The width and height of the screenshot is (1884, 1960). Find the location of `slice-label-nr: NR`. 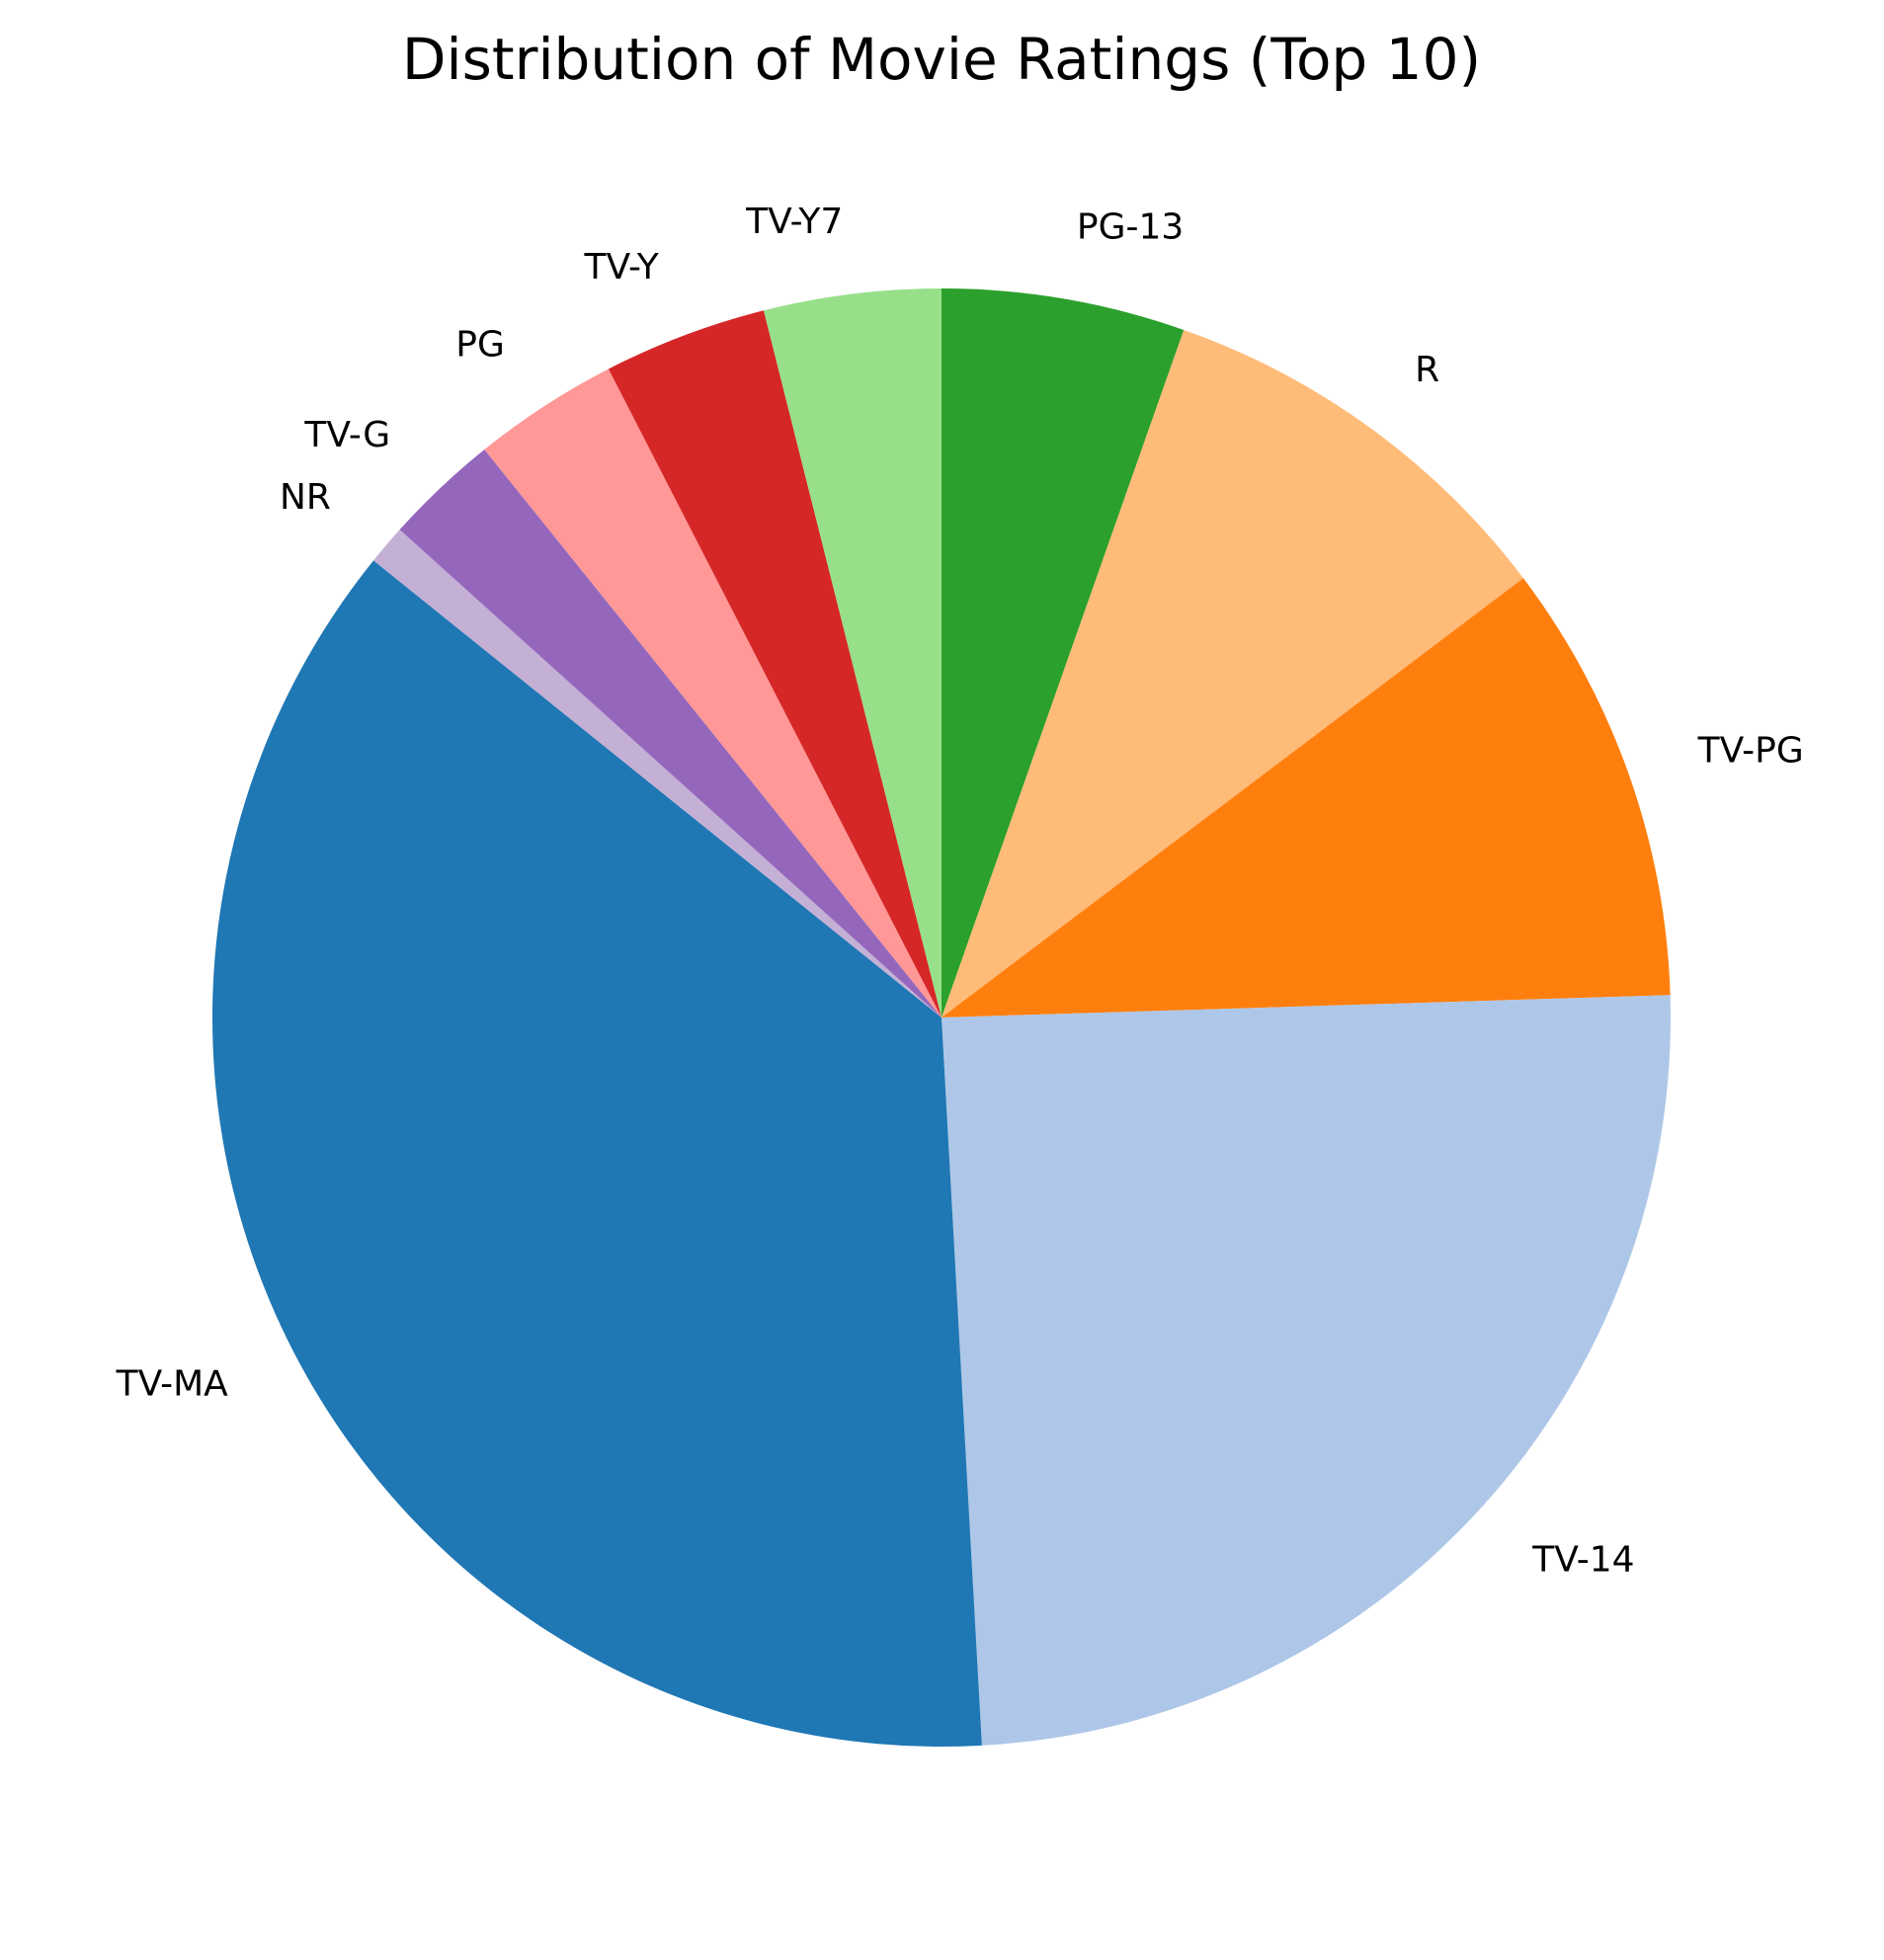

slice-label-nr: NR is located at coordinates (306, 497).